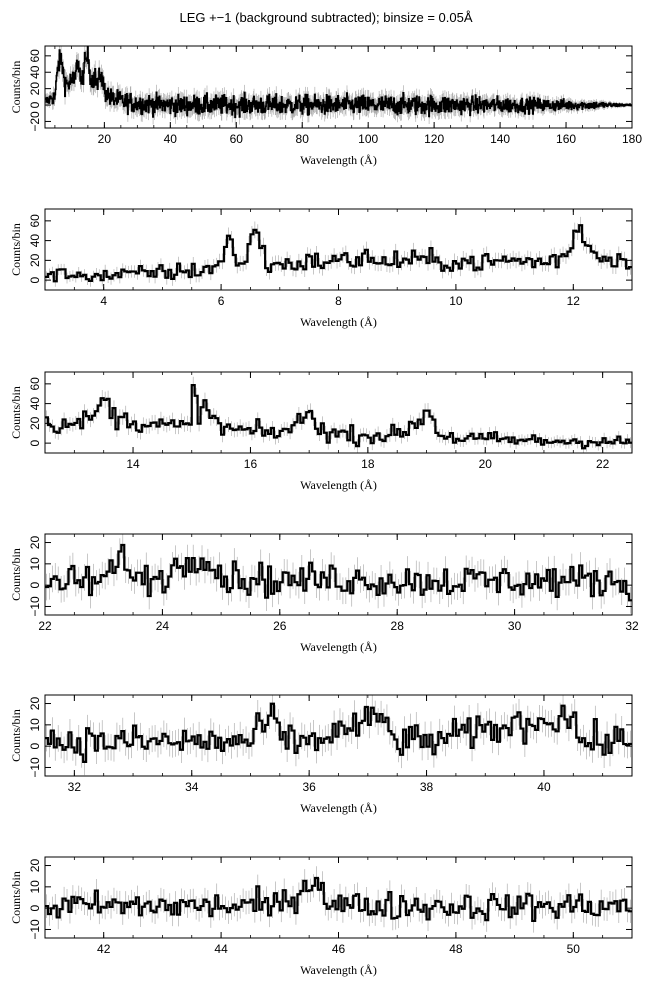  What do you see at coordinates (280, 626) in the screenshot?
I see `x-tick-label: 26` at bounding box center [280, 626].